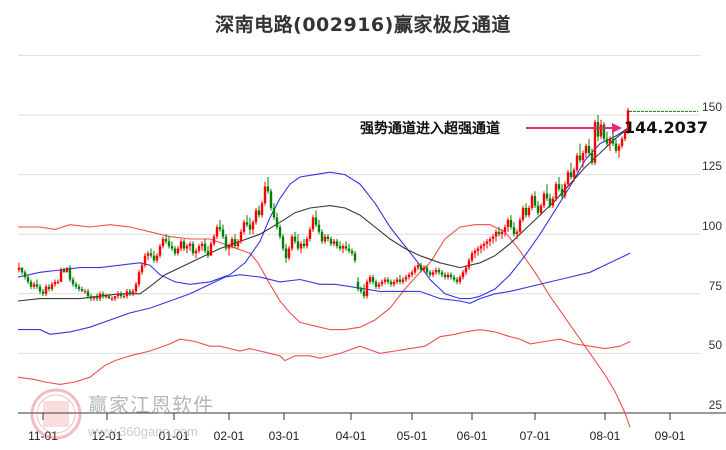  What do you see at coordinates (107, 436) in the screenshot?
I see `x-tick-label: 12-01` at bounding box center [107, 436].